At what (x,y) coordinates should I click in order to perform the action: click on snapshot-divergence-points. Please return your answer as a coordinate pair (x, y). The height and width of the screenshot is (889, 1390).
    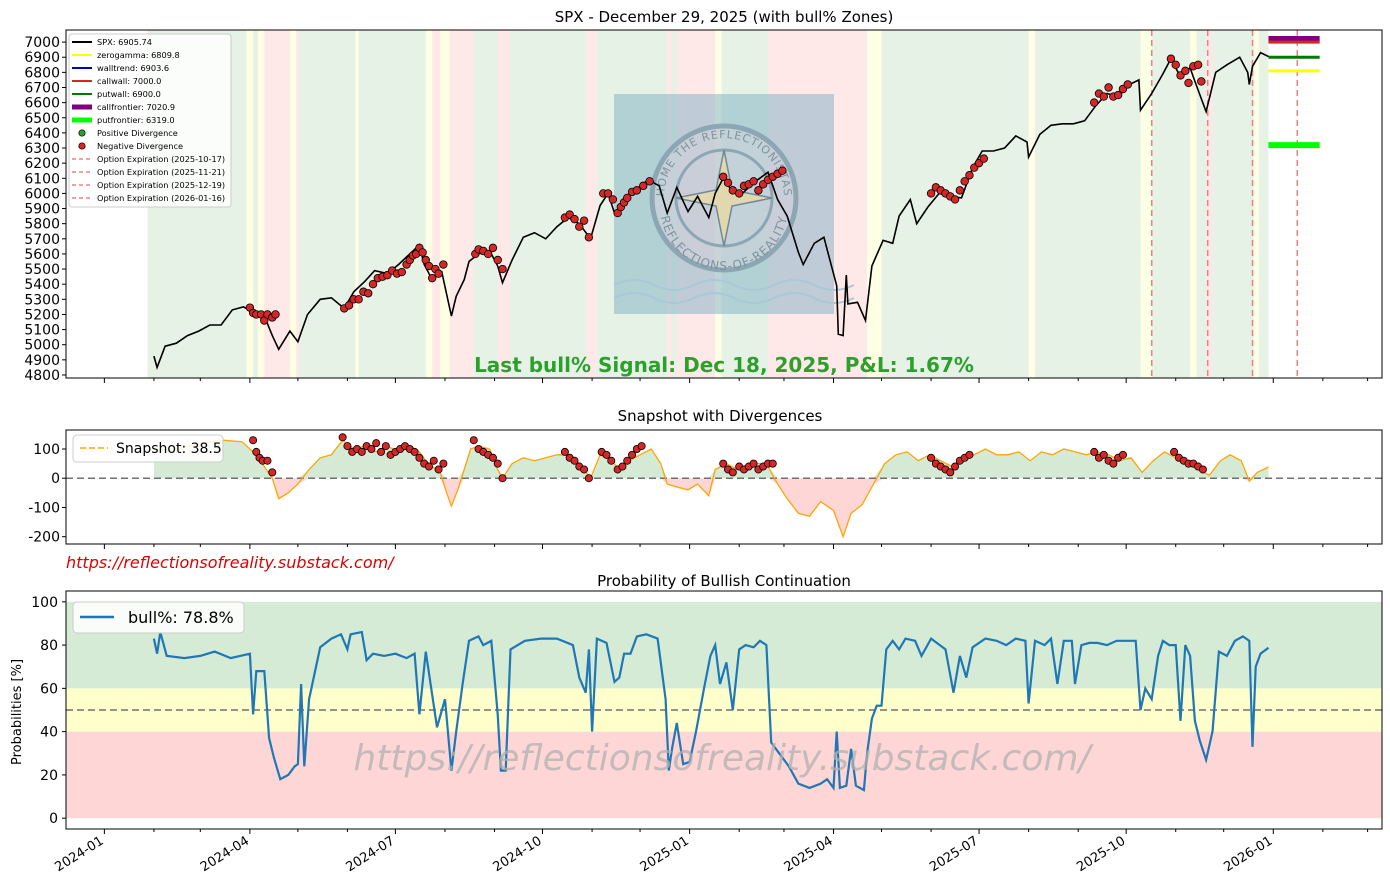
    Looking at the image, I should click on (728, 458).